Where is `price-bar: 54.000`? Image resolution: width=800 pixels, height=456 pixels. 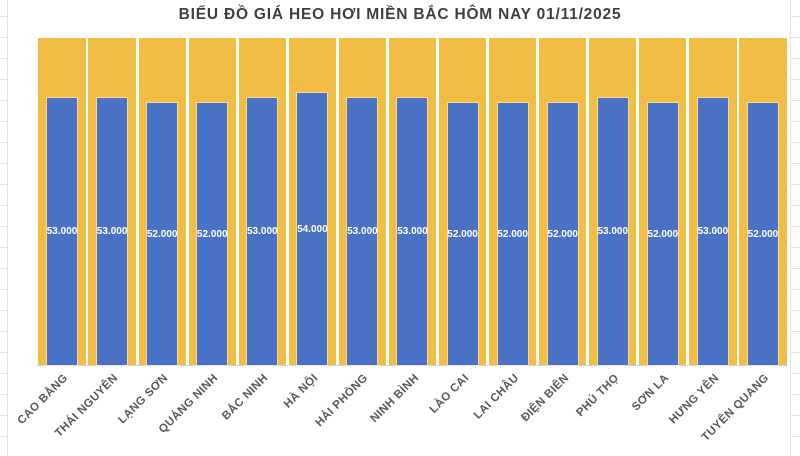 price-bar: 54.000 is located at coordinates (312, 229).